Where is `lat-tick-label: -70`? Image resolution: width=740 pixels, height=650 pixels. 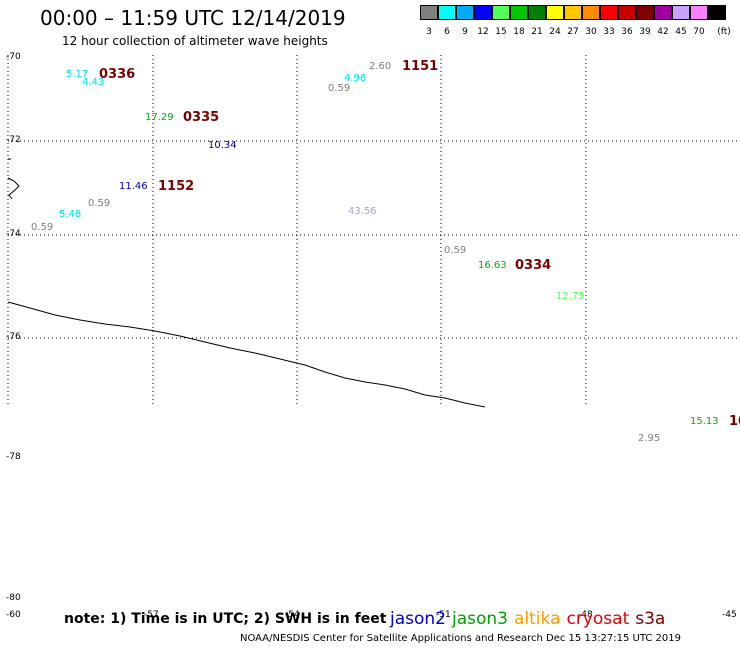
lat-tick-label: -70 is located at coordinates (13, 57).